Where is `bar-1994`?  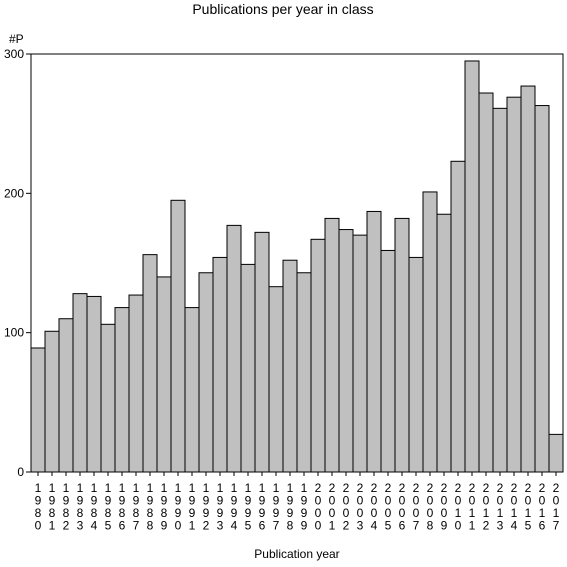
bar-1994 is located at coordinates (234, 348).